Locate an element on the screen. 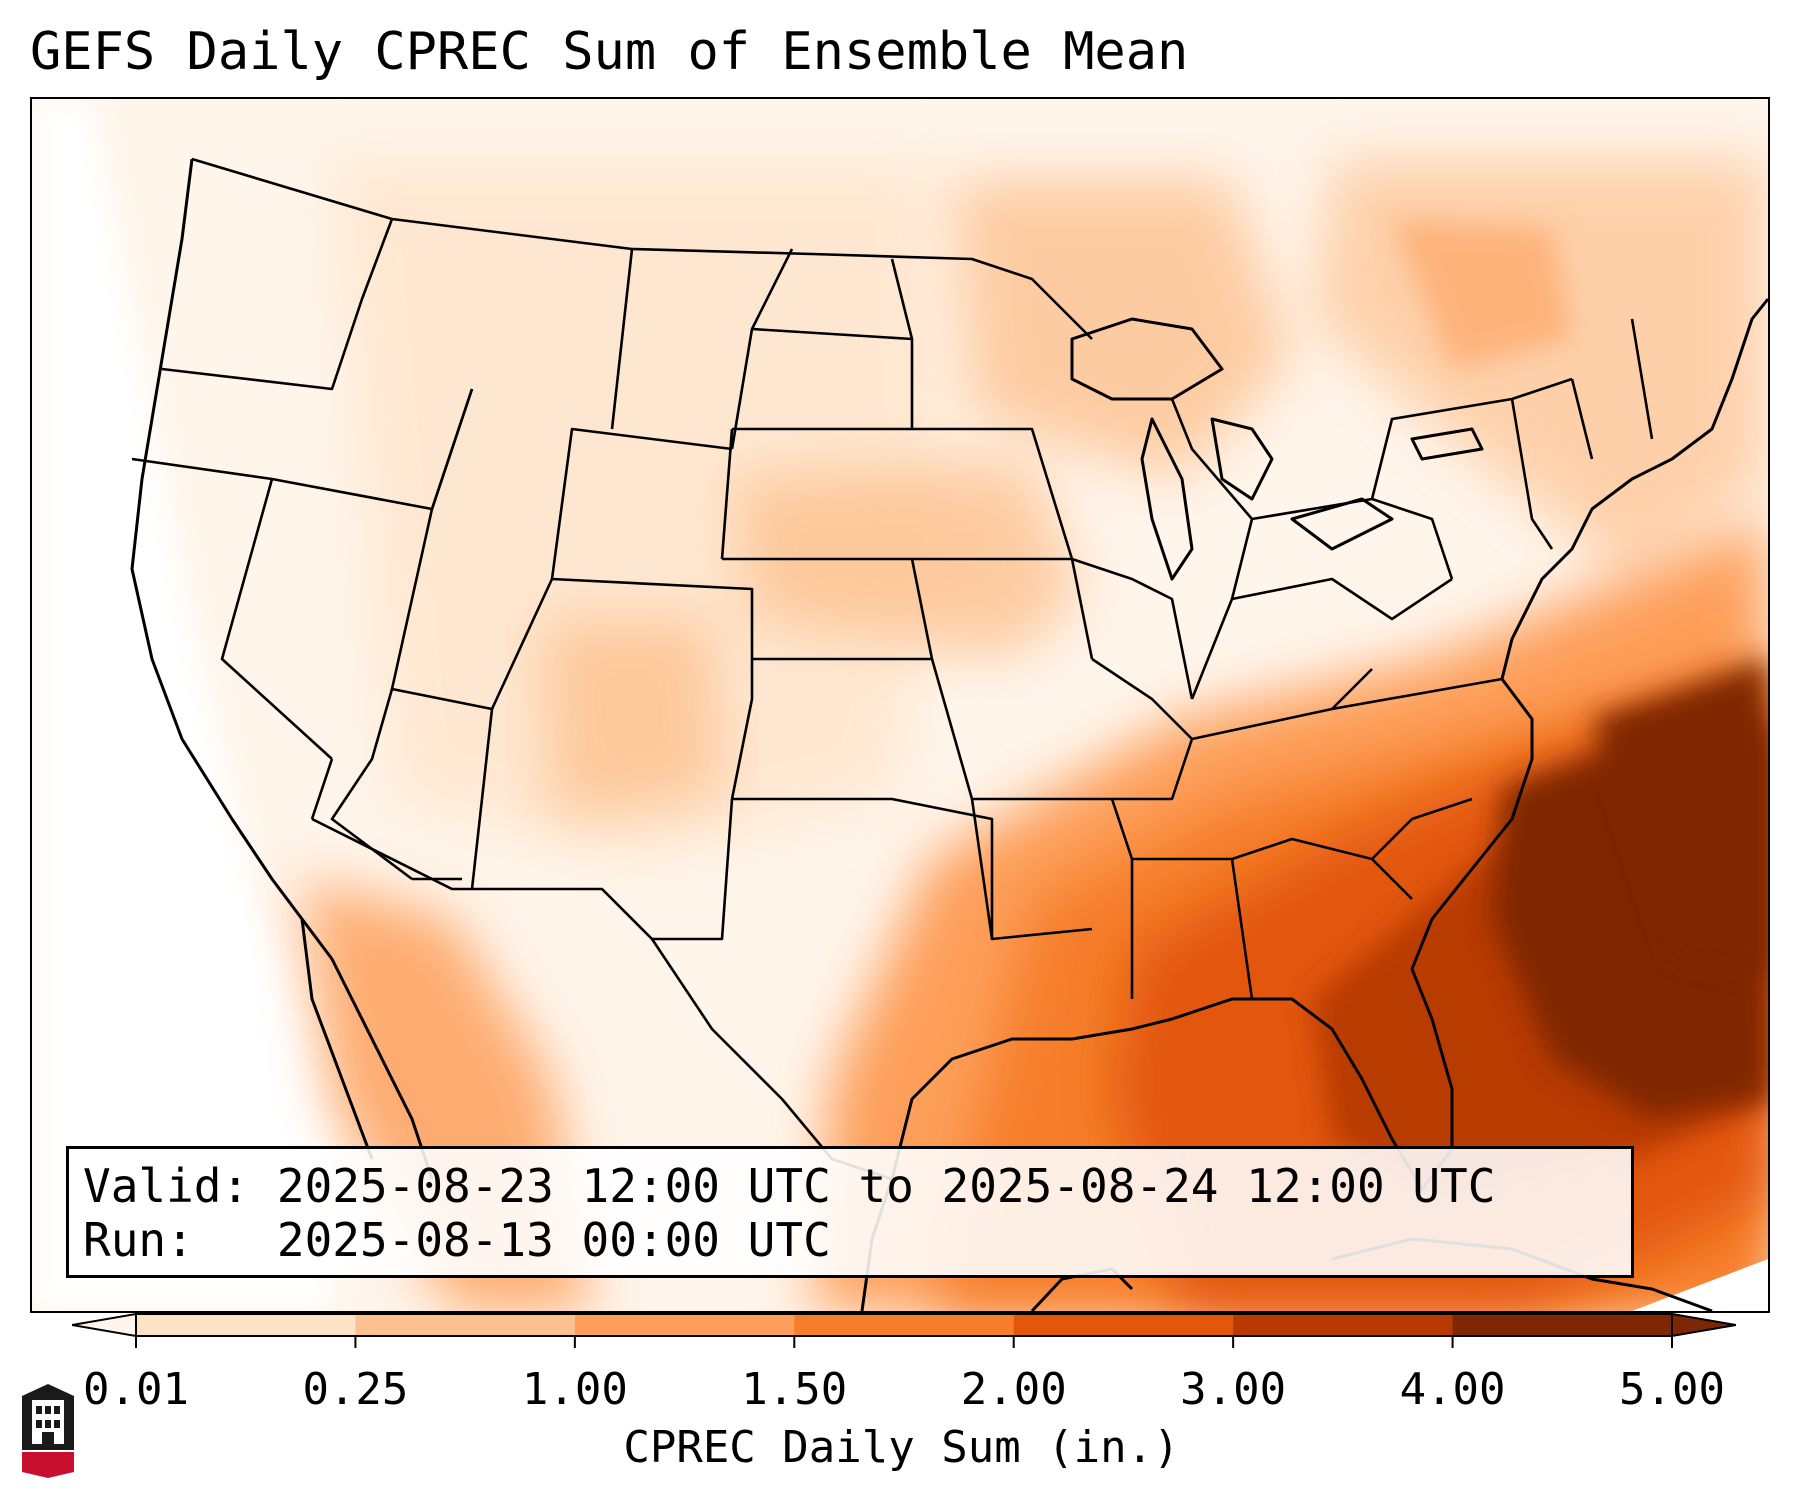 The width and height of the screenshot is (1803, 1500). colorbar-svg is located at coordinates (904, 1330).